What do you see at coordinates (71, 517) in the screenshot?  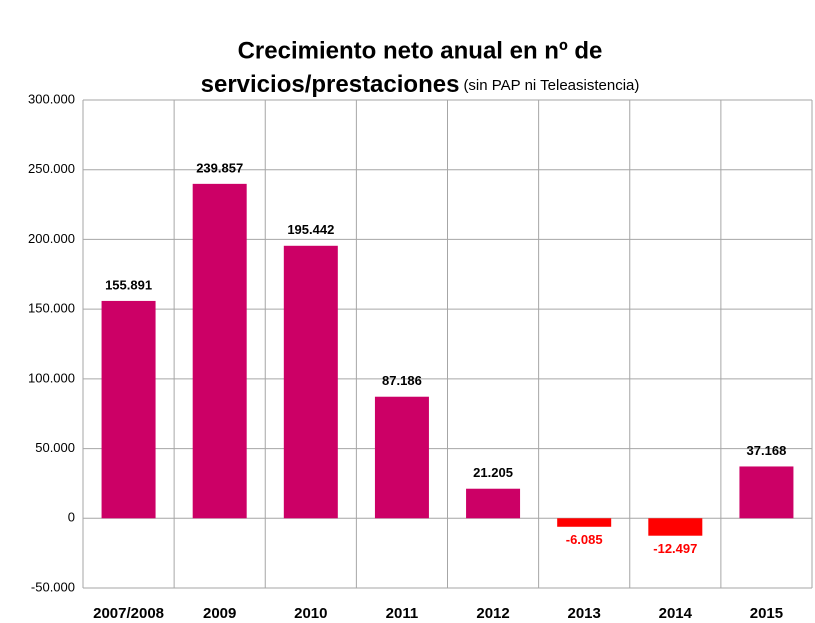 I see `y-tick-label: 0` at bounding box center [71, 517].